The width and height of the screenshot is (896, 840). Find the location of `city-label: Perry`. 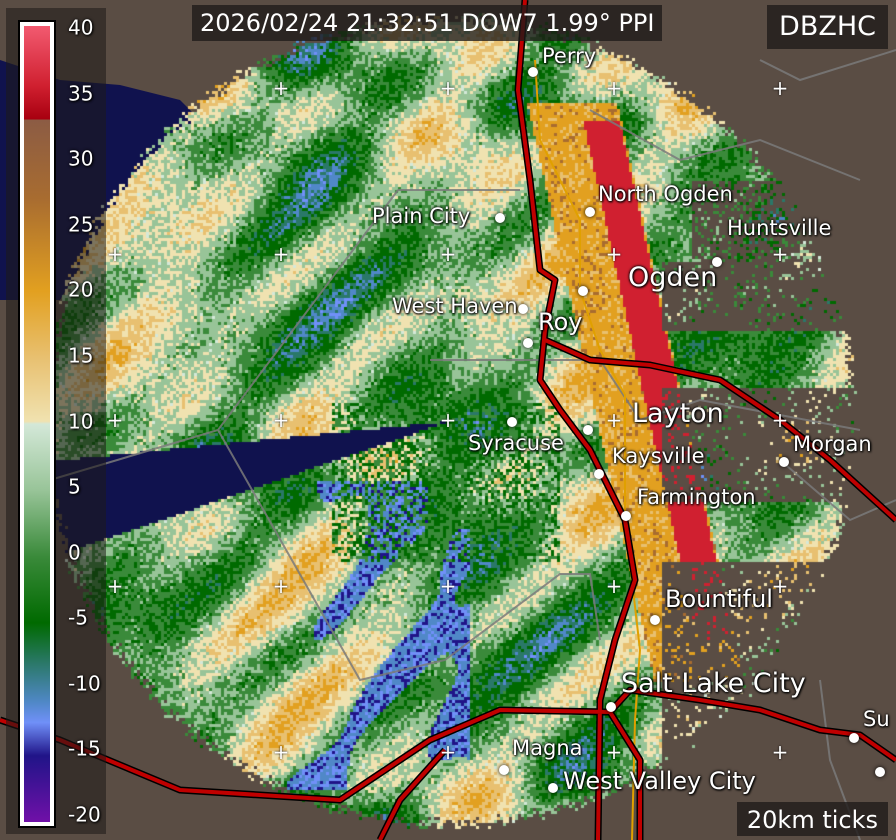

city-label: Perry is located at coordinates (569, 56).